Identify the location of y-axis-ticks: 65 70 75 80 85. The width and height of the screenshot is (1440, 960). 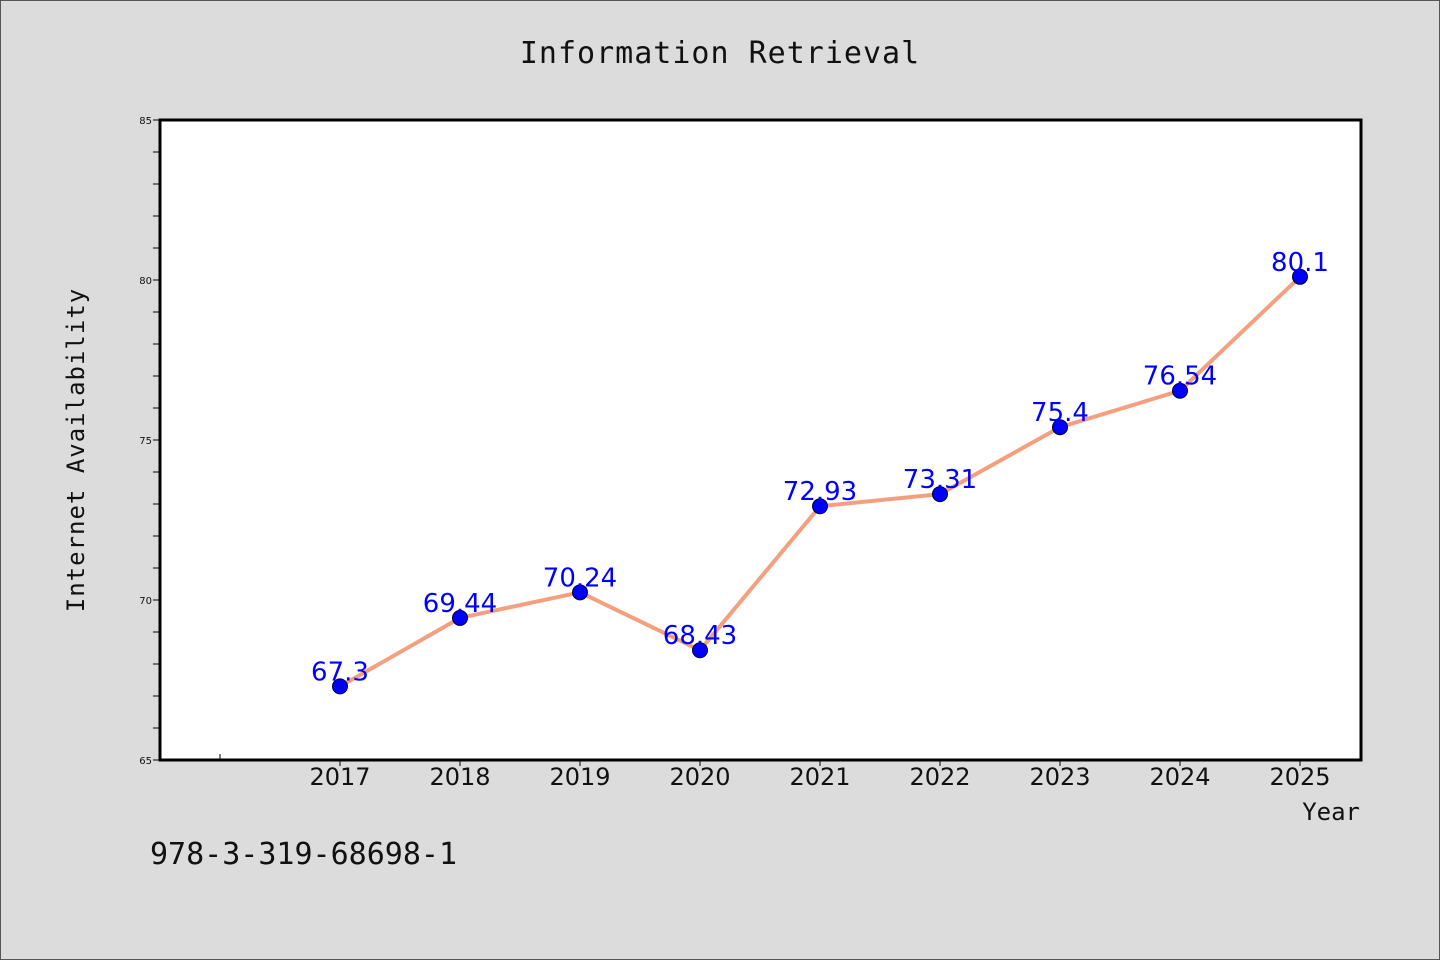
(149, 441).